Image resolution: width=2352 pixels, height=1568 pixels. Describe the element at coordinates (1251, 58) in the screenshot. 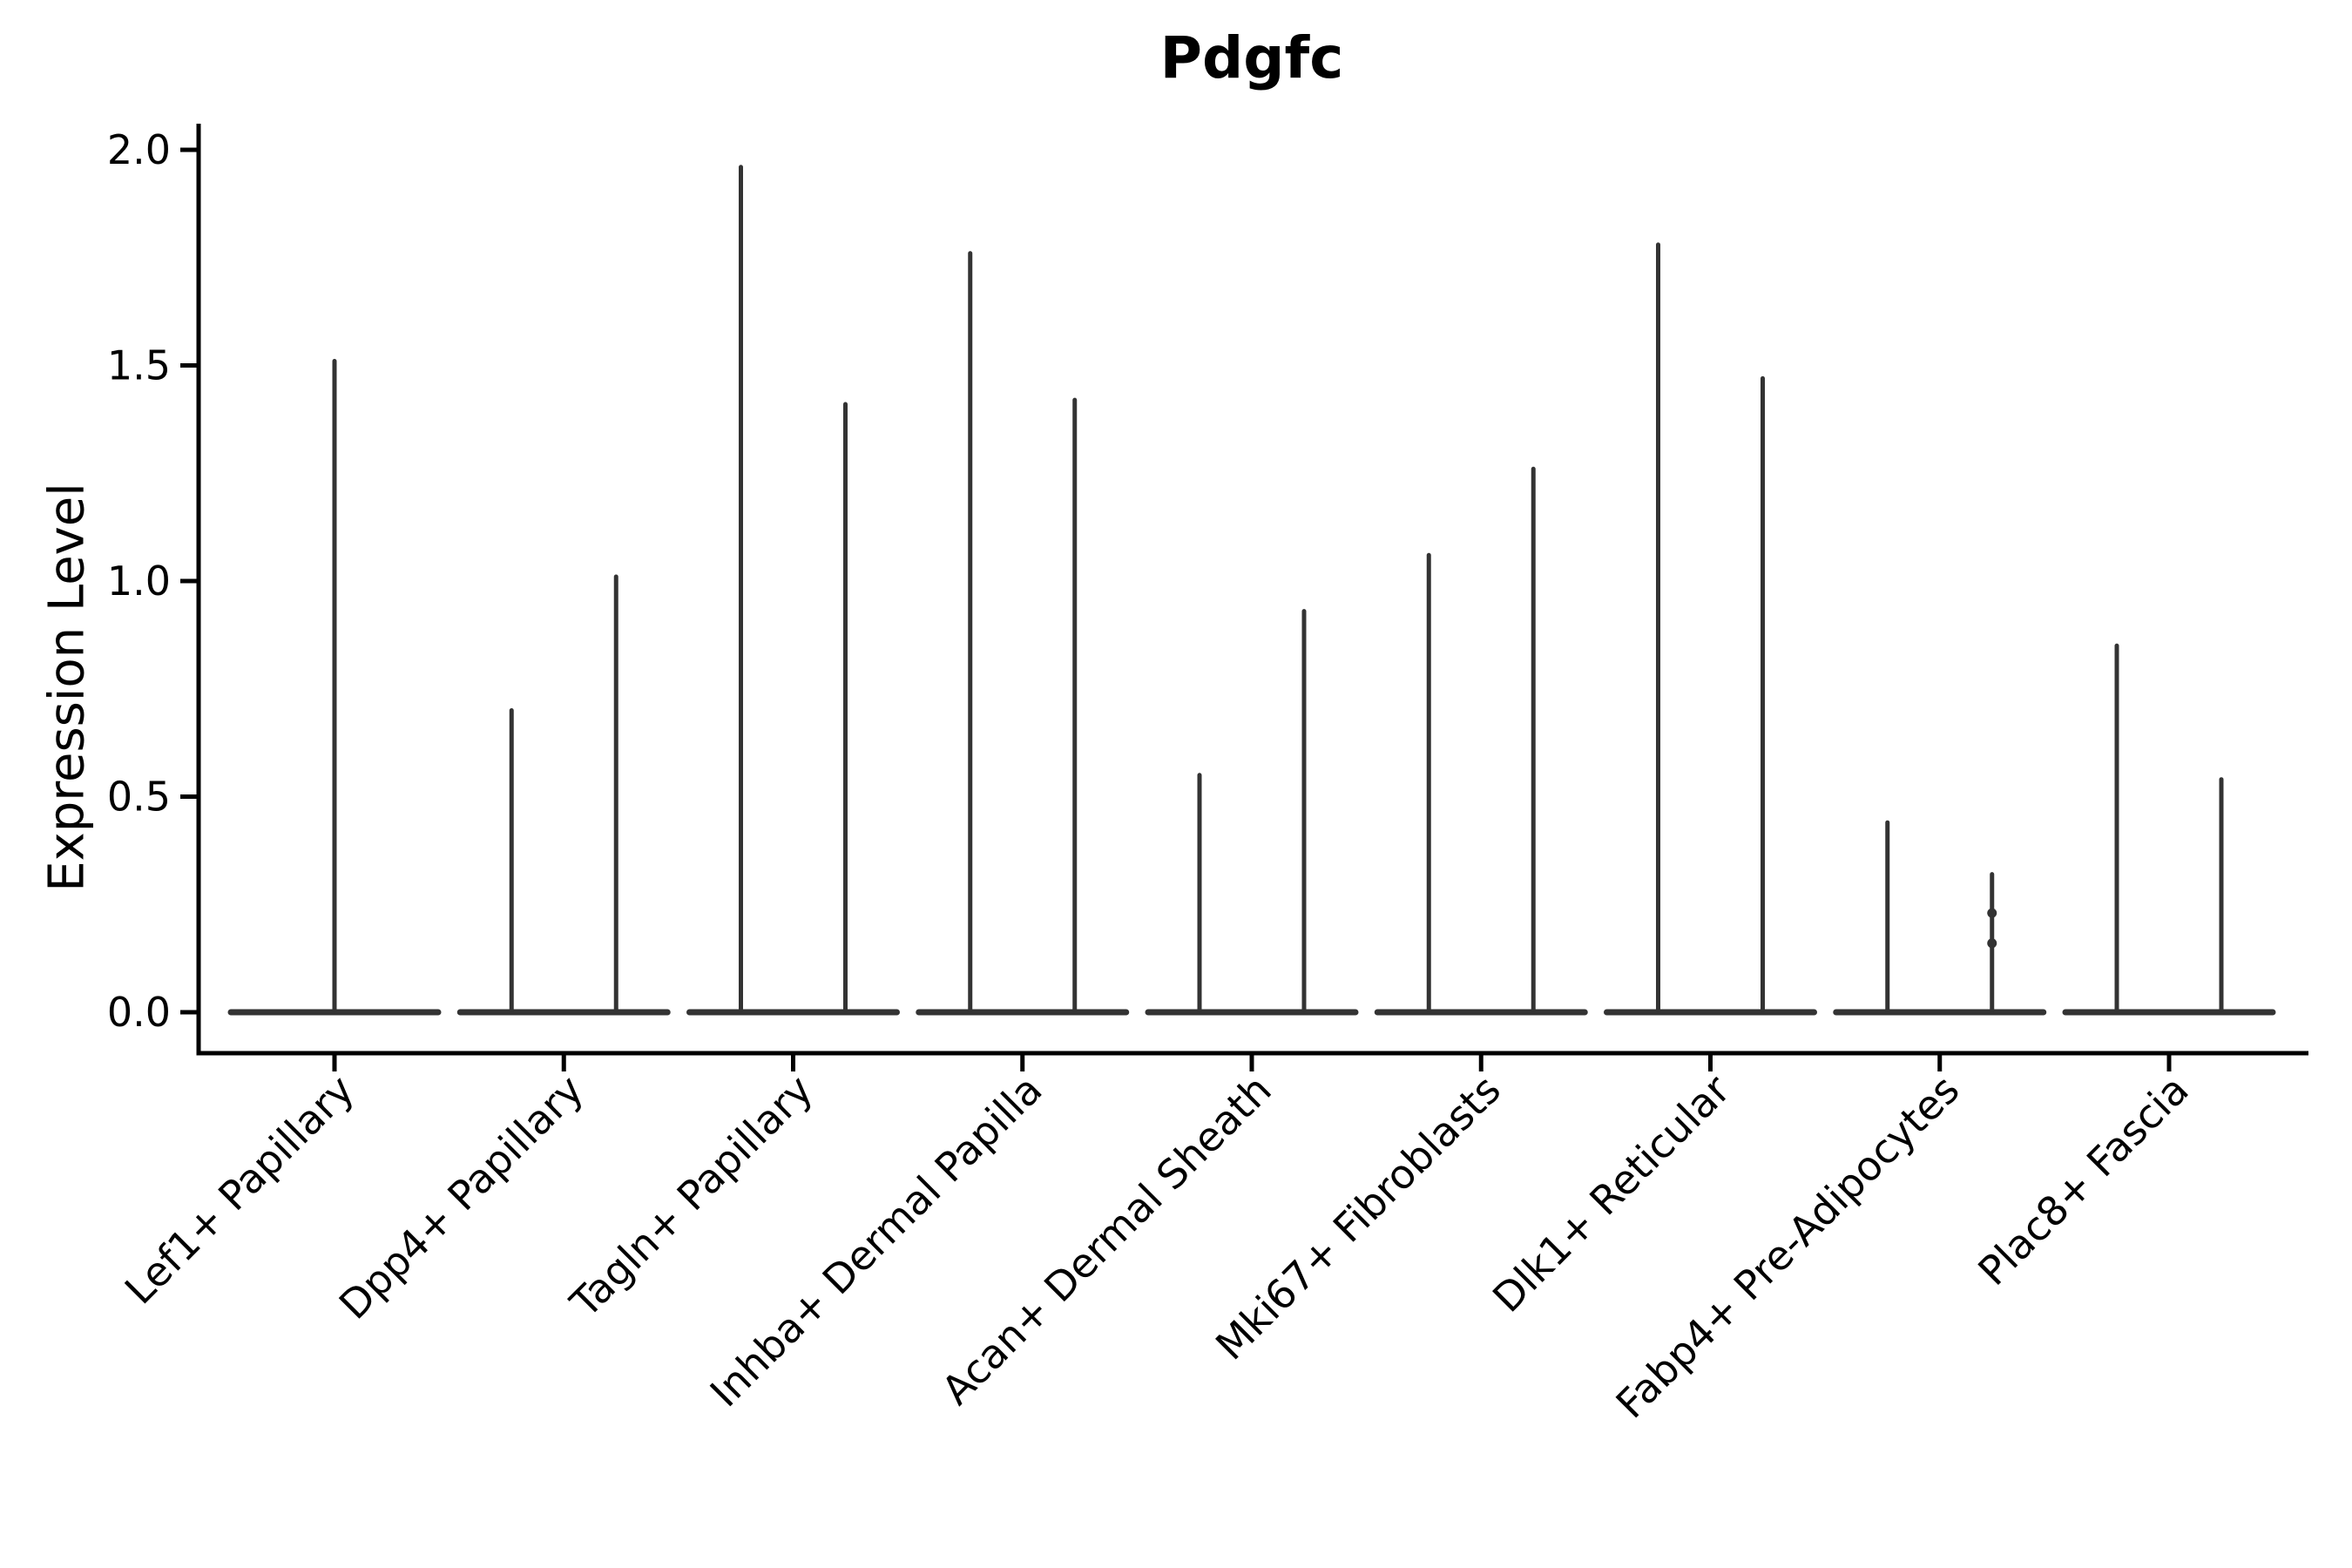

I see `chart-title: Pdgfc` at that location.